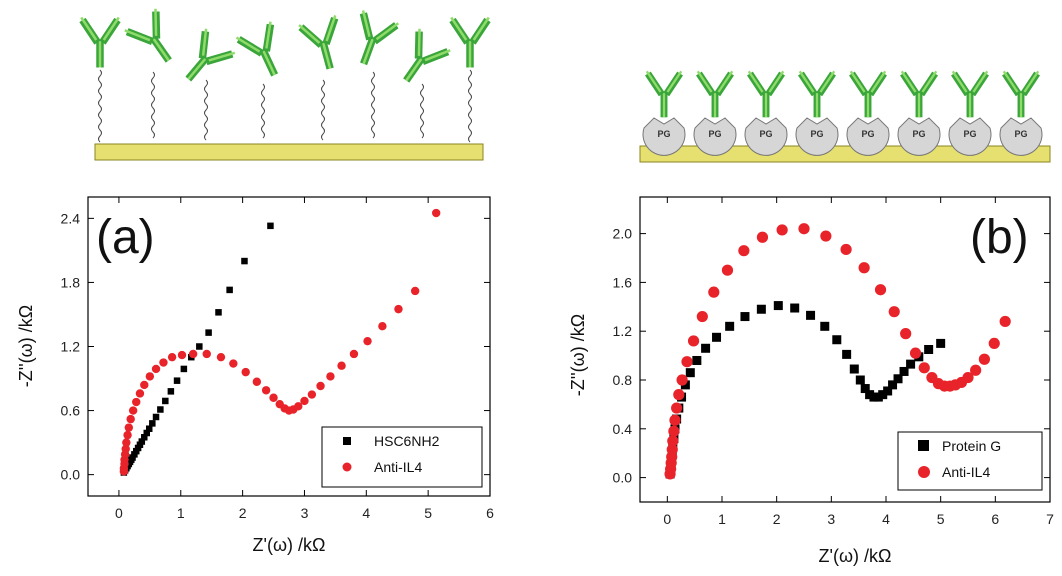 The width and height of the screenshot is (1062, 576). What do you see at coordinates (285, 84) in the screenshot?
I see `left-illustration` at bounding box center [285, 84].